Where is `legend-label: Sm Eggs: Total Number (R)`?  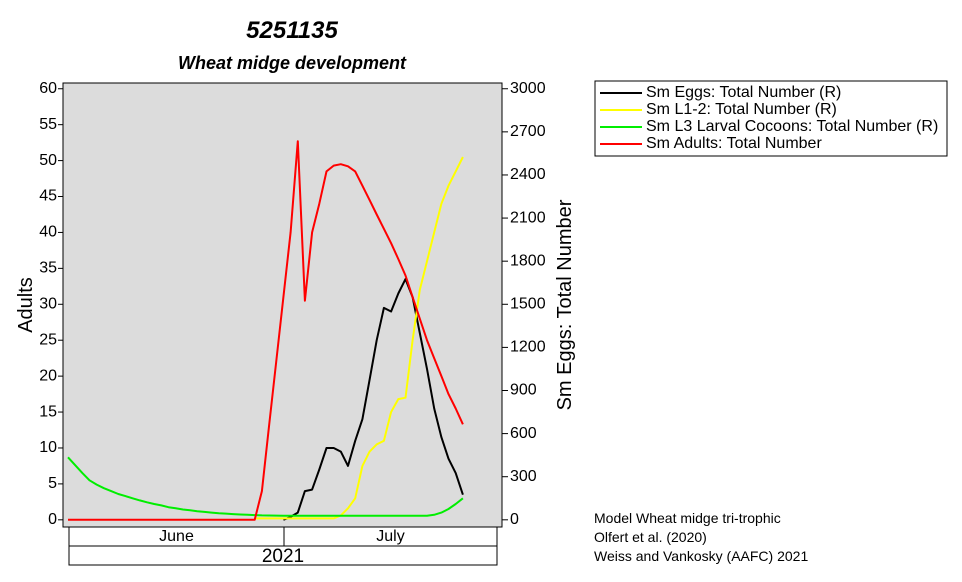 legend-label: Sm Eggs: Total Number (R) is located at coordinates (743, 92).